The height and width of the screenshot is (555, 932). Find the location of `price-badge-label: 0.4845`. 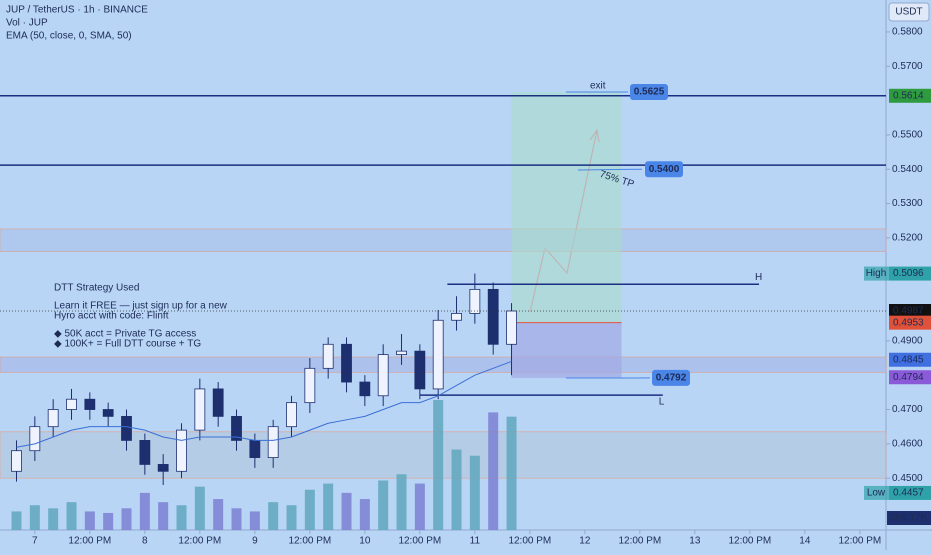

price-badge-label: 0.4845 is located at coordinates (908, 359).